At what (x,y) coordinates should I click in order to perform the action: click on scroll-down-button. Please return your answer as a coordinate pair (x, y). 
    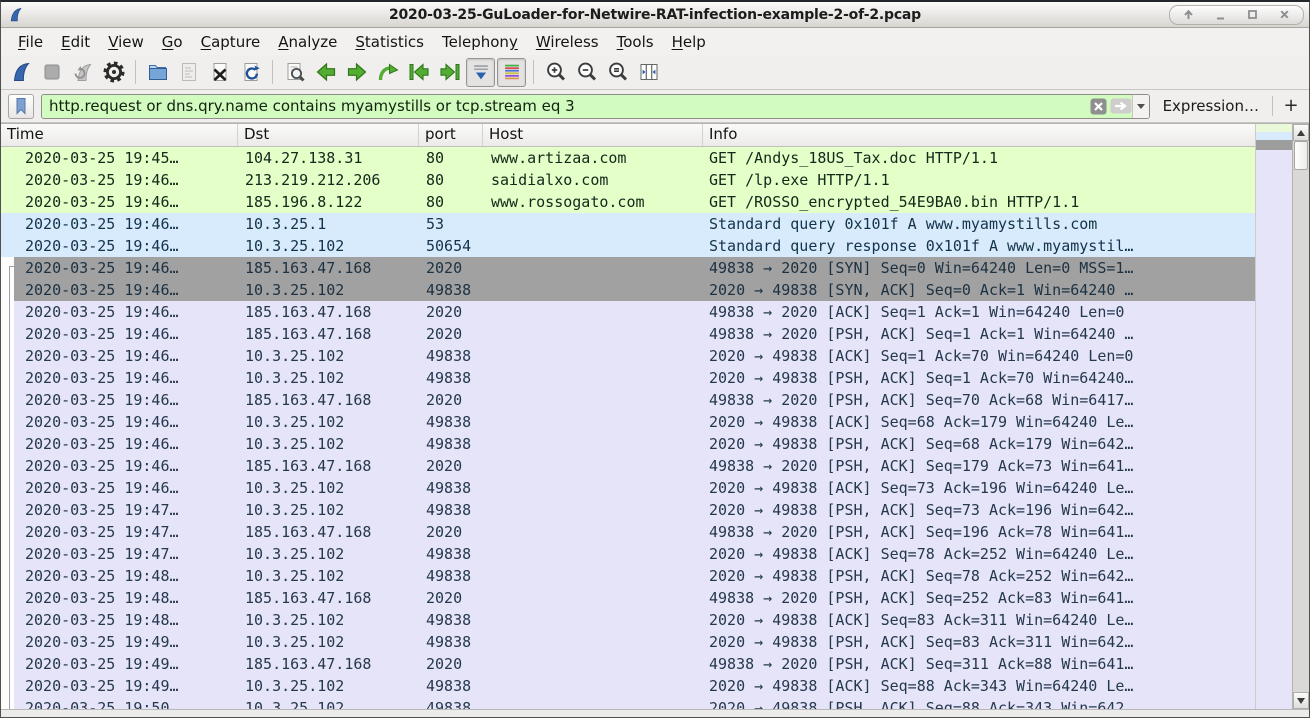
    Looking at the image, I should click on (1301, 700).